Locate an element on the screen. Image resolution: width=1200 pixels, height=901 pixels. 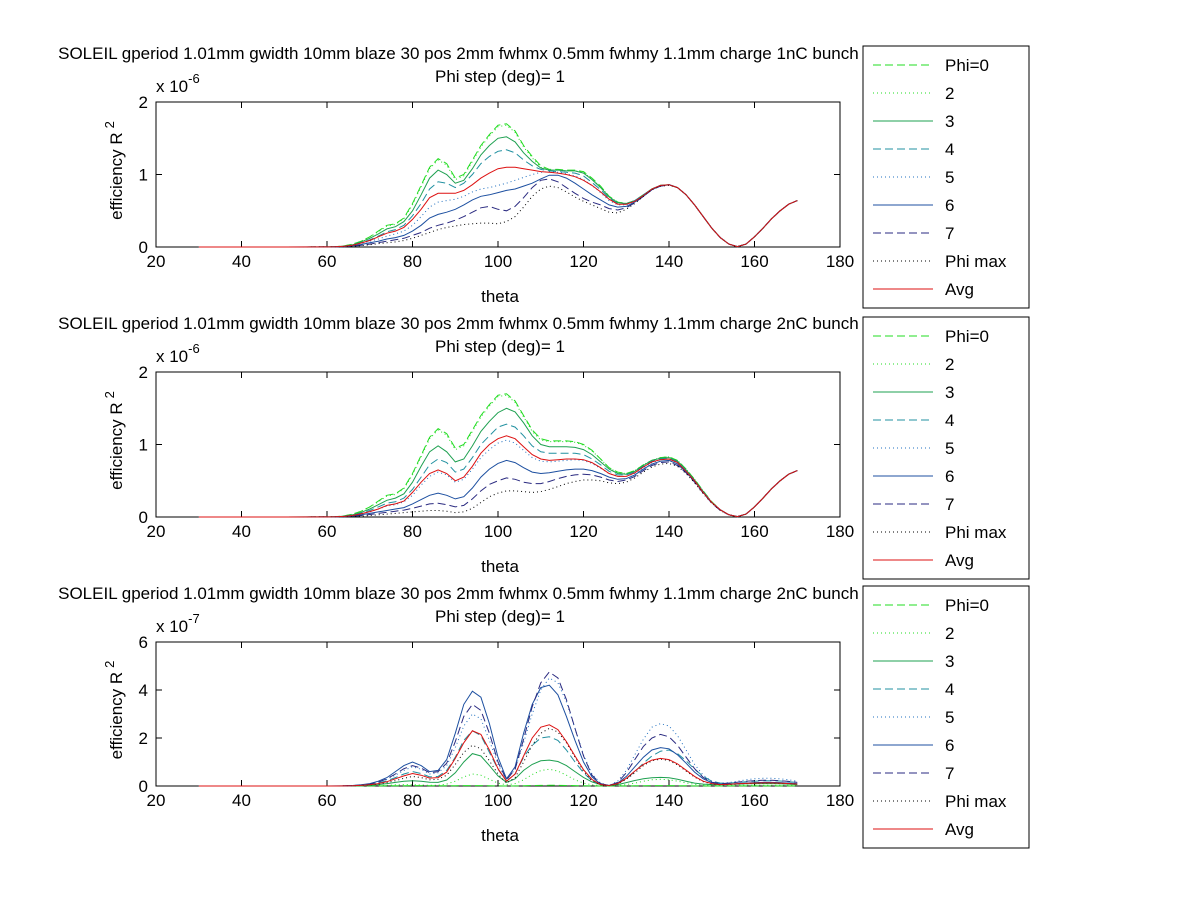
y-exponent-power: -7 is located at coordinates (194, 618).